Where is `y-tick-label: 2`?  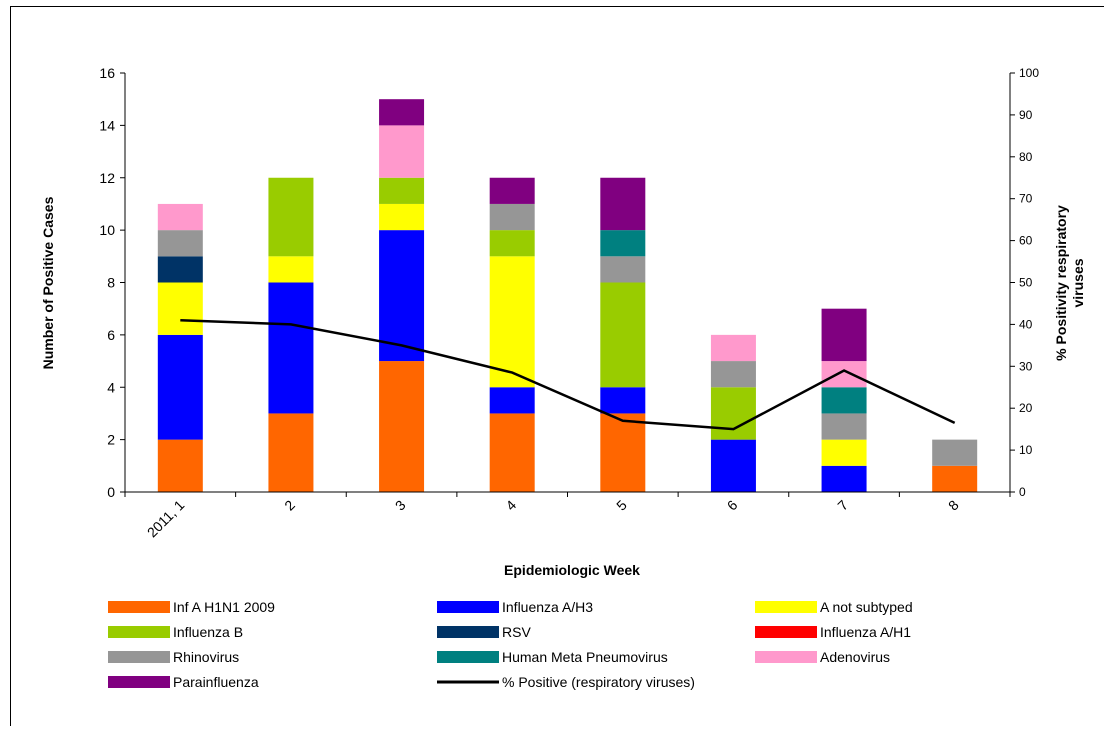 y-tick-label: 2 is located at coordinates (111, 440).